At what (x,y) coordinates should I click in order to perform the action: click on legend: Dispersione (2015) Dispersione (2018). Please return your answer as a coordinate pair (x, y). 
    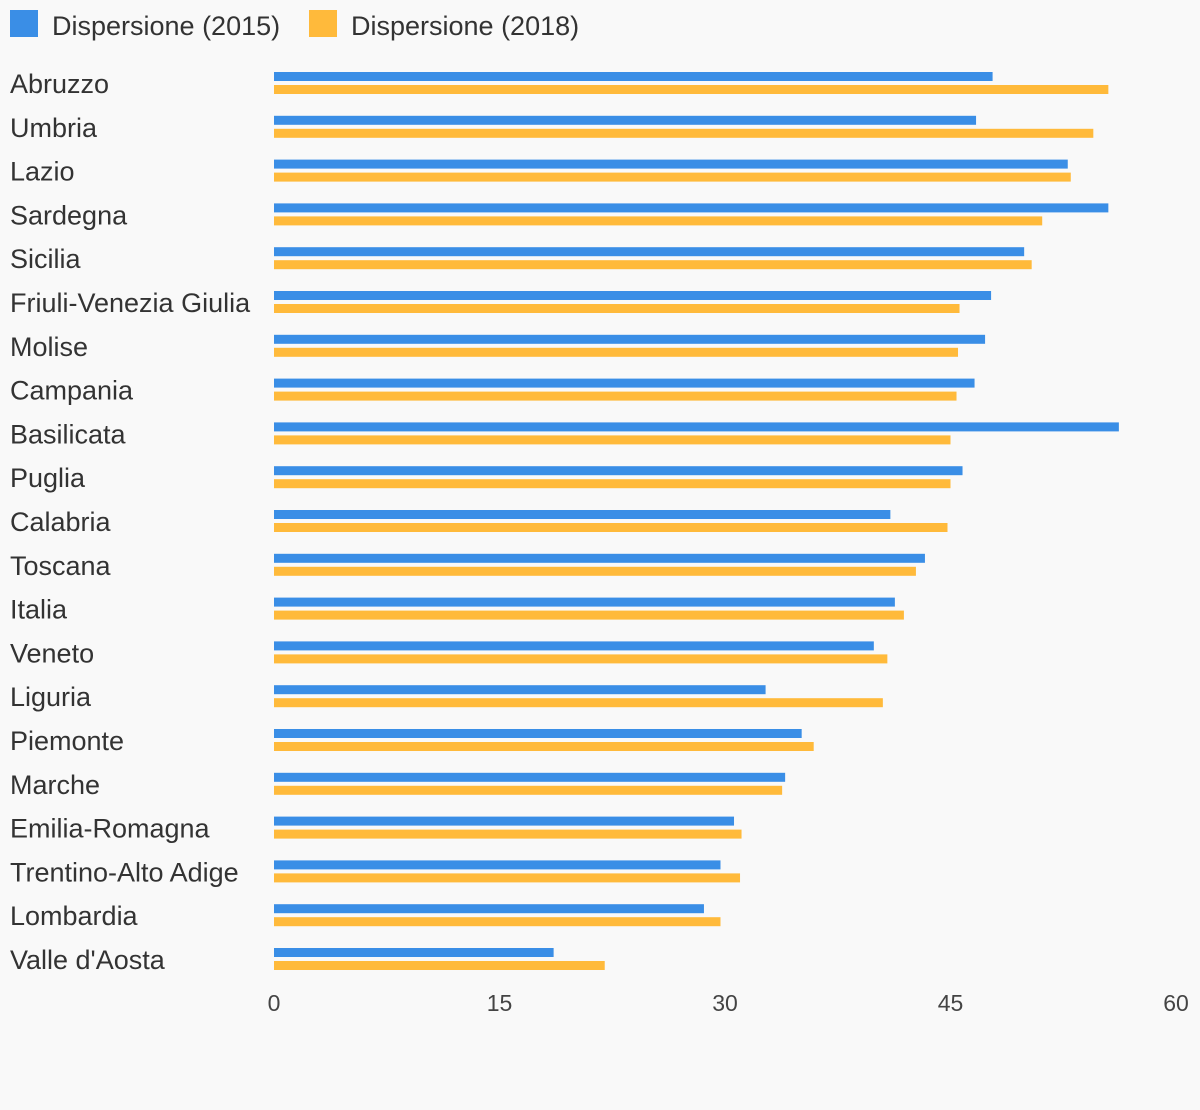
    Looking at the image, I should click on (294, 25).